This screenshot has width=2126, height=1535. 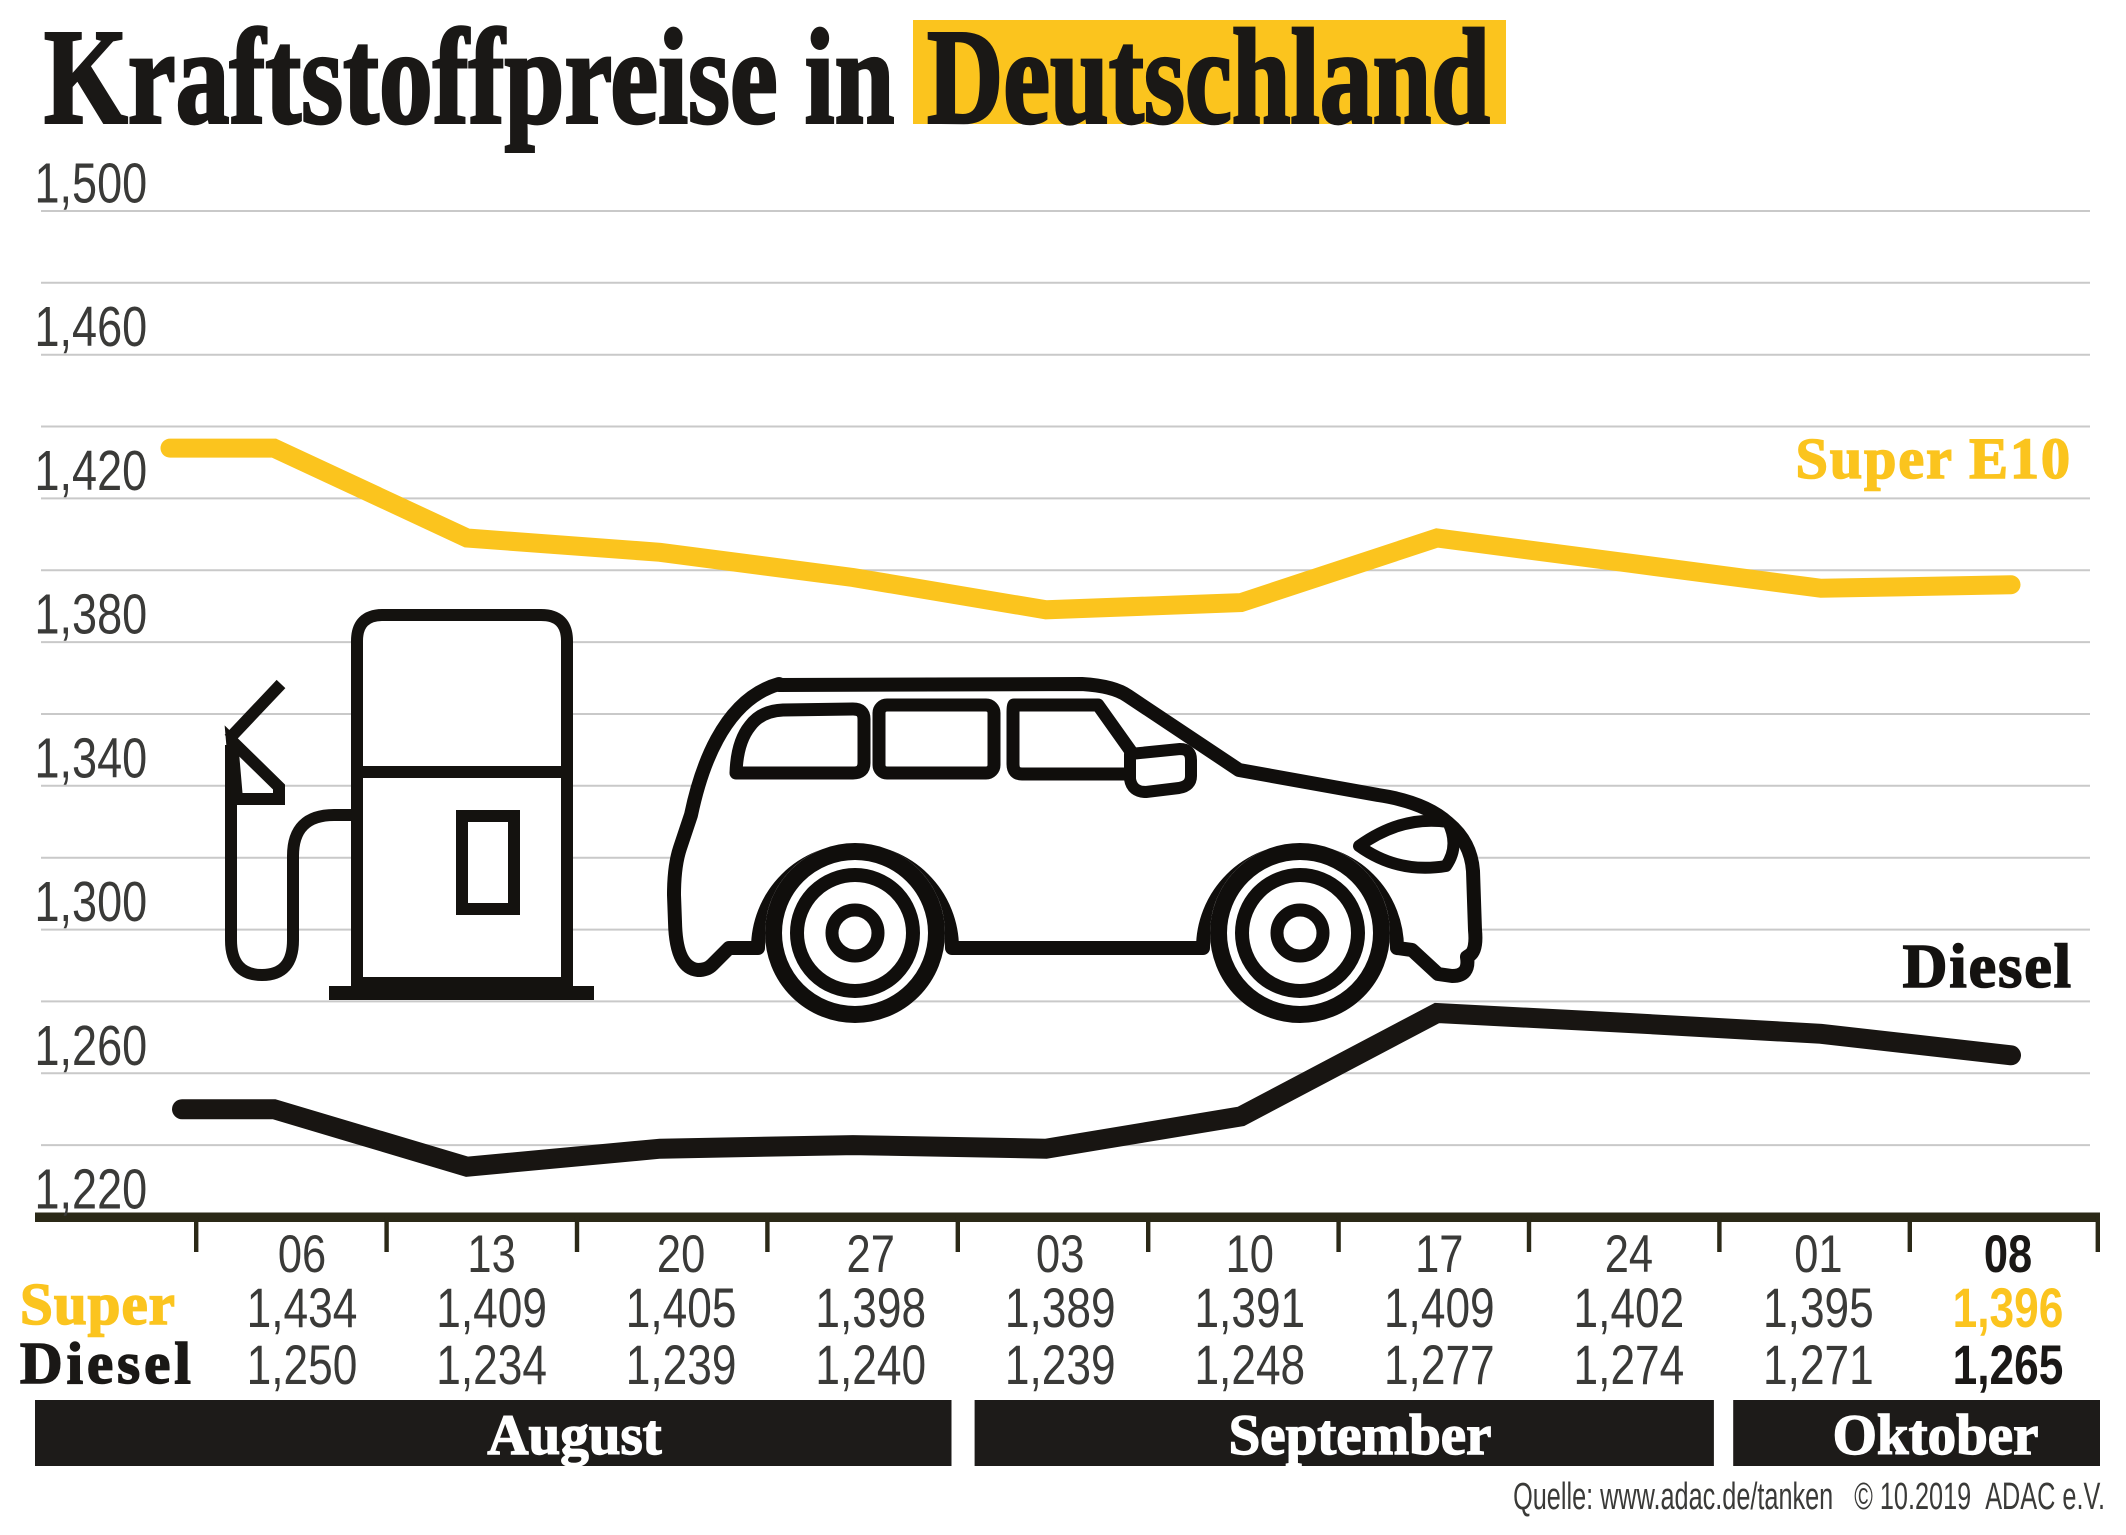 I want to click on svg-text: September, so click(x=1360, y=1435).